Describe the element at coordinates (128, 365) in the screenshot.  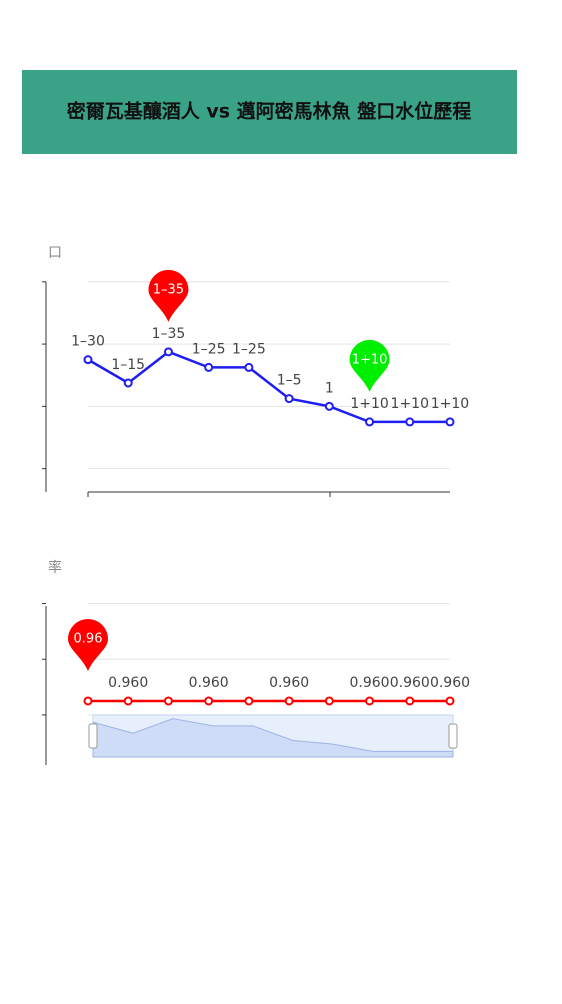
I see `value-label: 1–15` at that location.